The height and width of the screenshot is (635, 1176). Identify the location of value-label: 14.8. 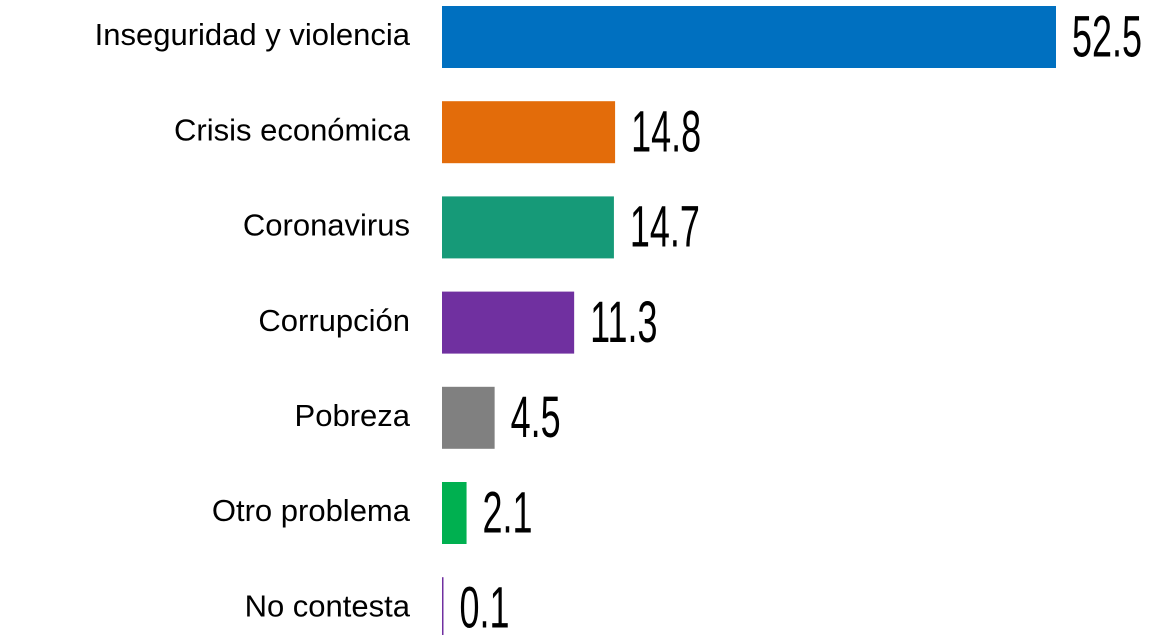
(666, 132).